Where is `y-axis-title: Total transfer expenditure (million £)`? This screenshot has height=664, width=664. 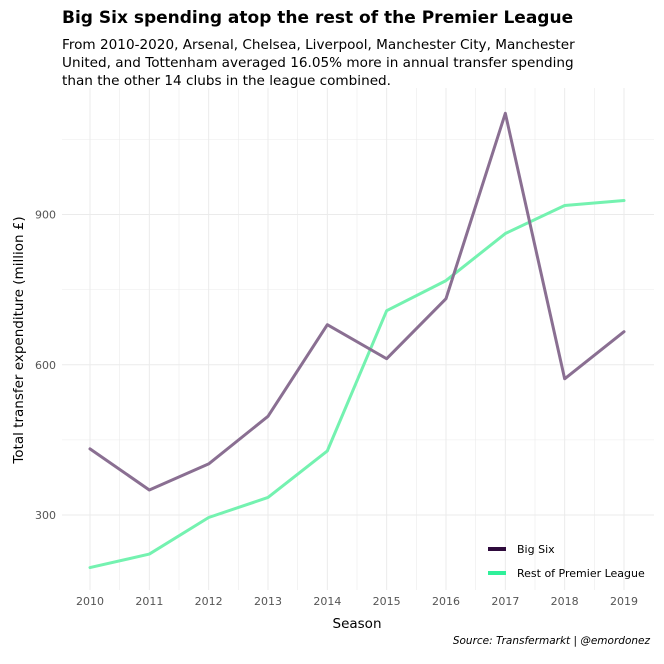 y-axis-title: Total transfer expenditure (million £) is located at coordinates (19, 340).